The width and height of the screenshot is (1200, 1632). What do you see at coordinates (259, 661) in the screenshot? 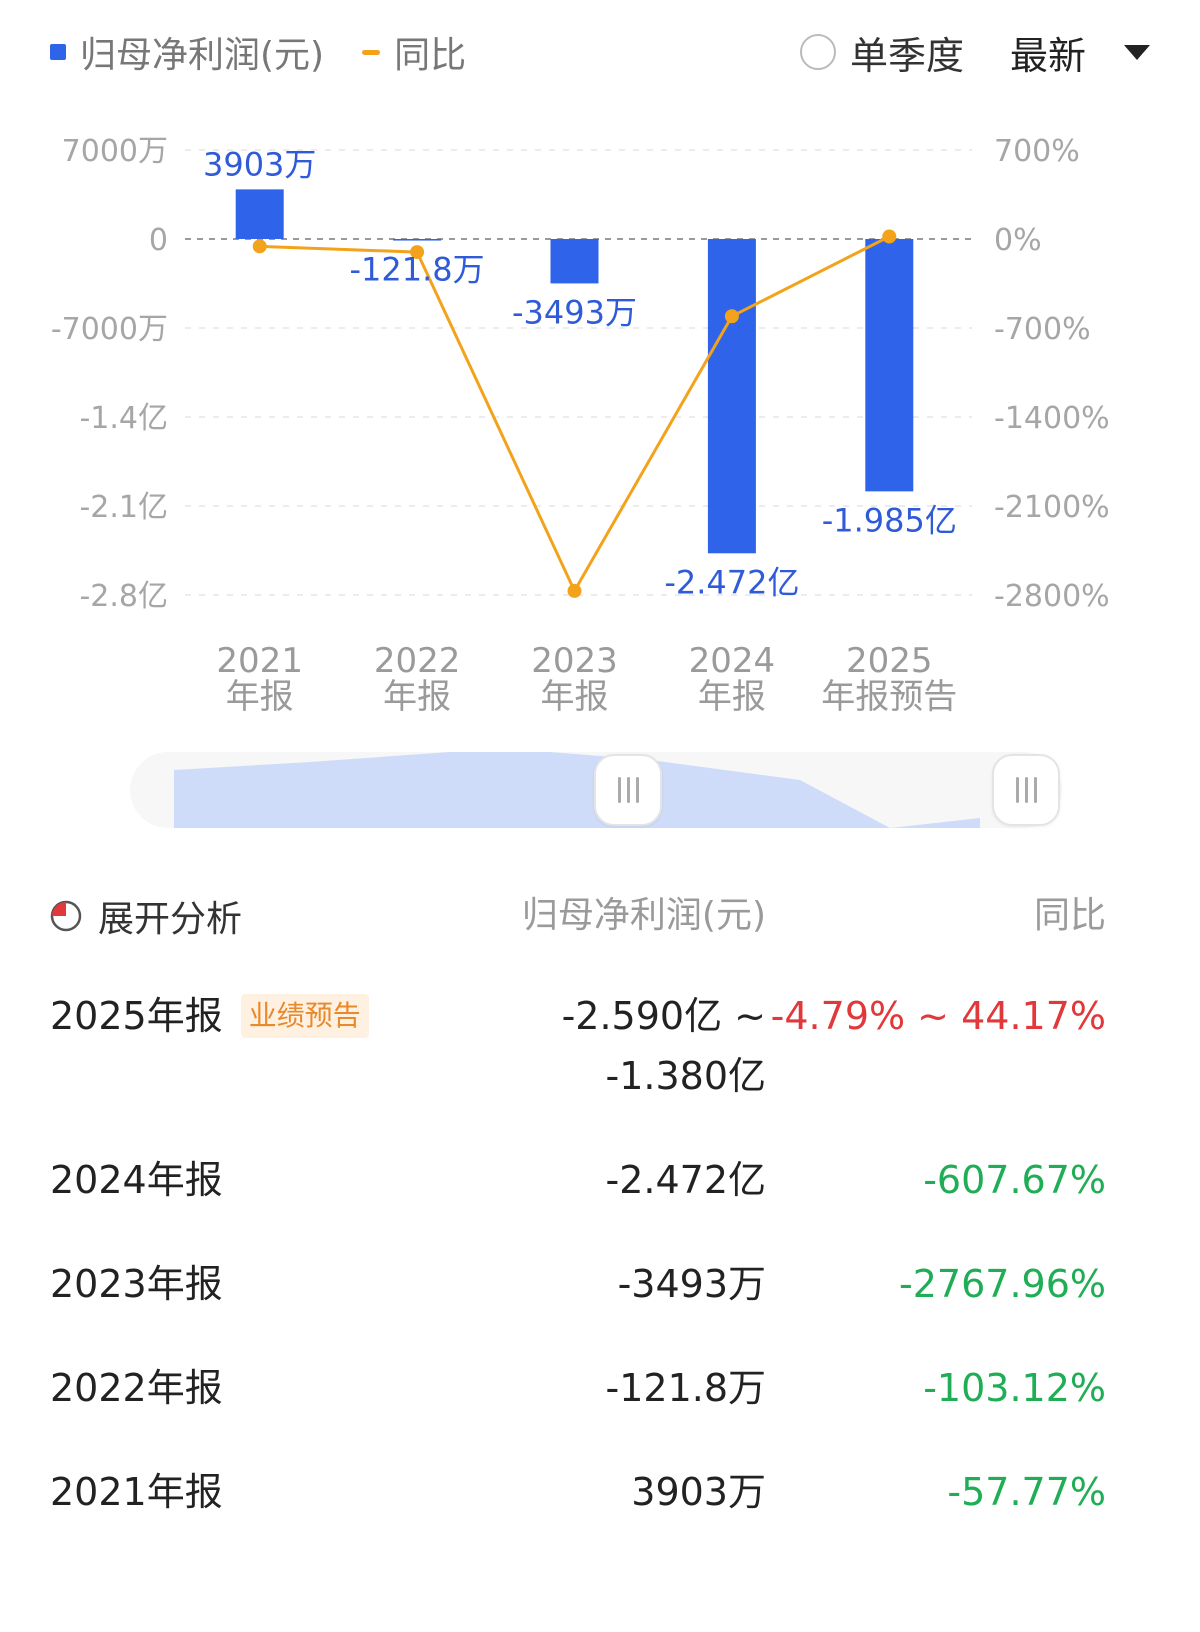
I see `x-tick-year: 2021` at bounding box center [259, 661].